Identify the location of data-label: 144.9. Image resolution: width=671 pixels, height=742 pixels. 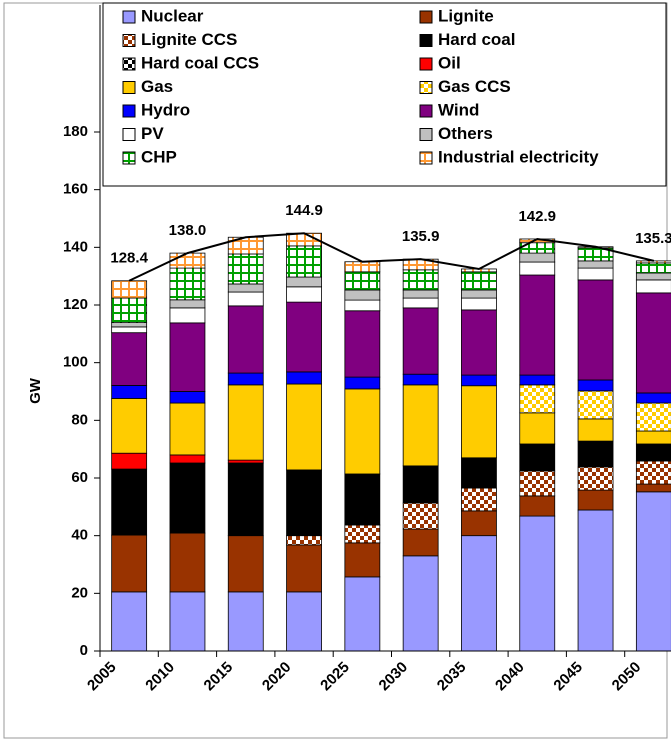
(304, 210).